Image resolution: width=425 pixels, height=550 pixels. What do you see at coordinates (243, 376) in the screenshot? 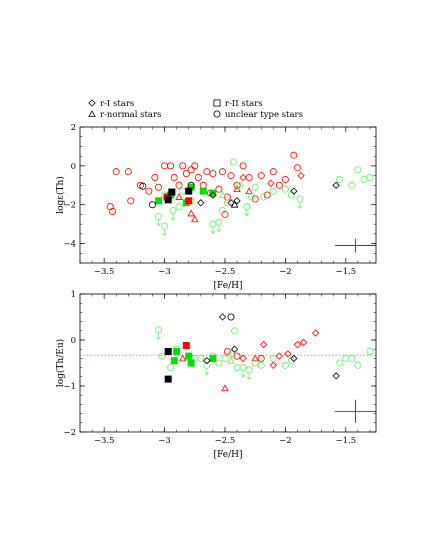
I see `bottom-upper-limit-arrowhead` at bounding box center [243, 376].